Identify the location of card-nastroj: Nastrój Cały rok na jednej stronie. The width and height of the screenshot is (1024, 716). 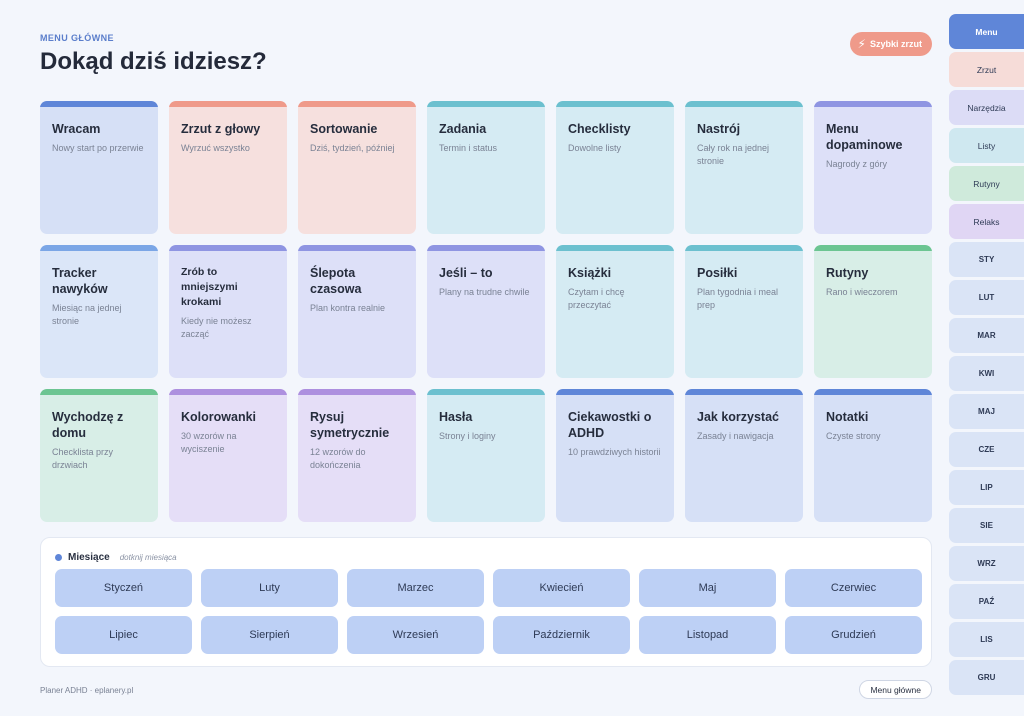
(744, 167).